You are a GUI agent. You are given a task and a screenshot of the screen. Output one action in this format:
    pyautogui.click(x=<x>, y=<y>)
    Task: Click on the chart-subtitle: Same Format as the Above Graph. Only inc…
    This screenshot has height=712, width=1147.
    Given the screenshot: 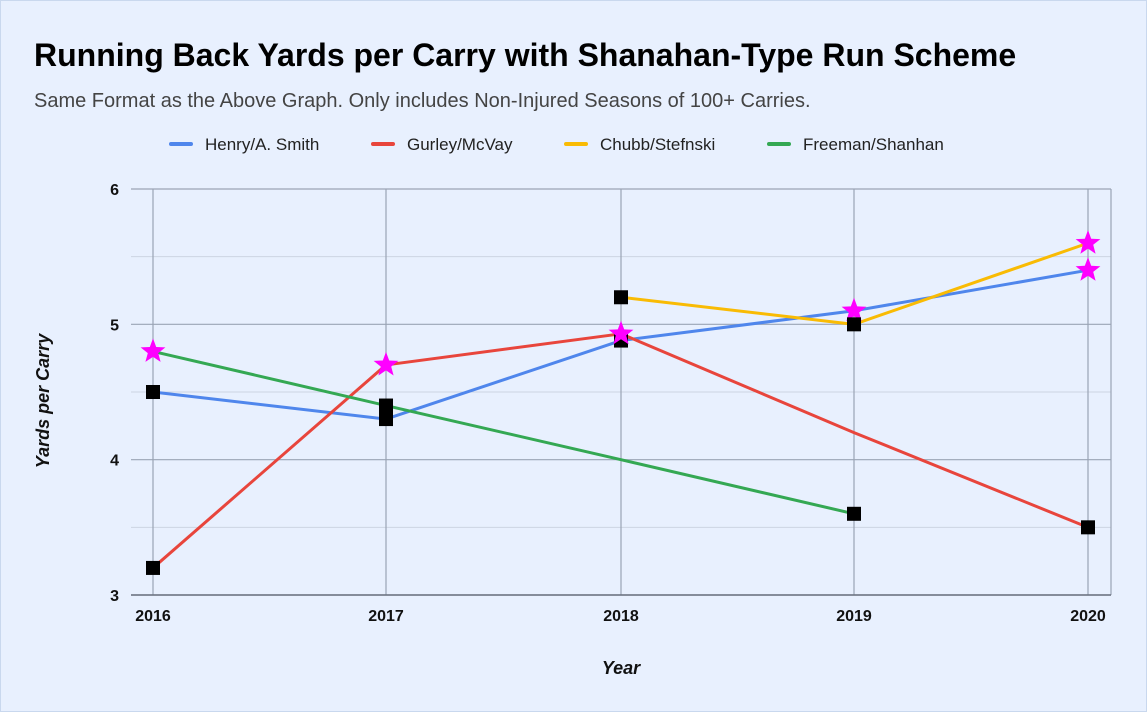 What is the action you would take?
    pyautogui.click(x=422, y=101)
    